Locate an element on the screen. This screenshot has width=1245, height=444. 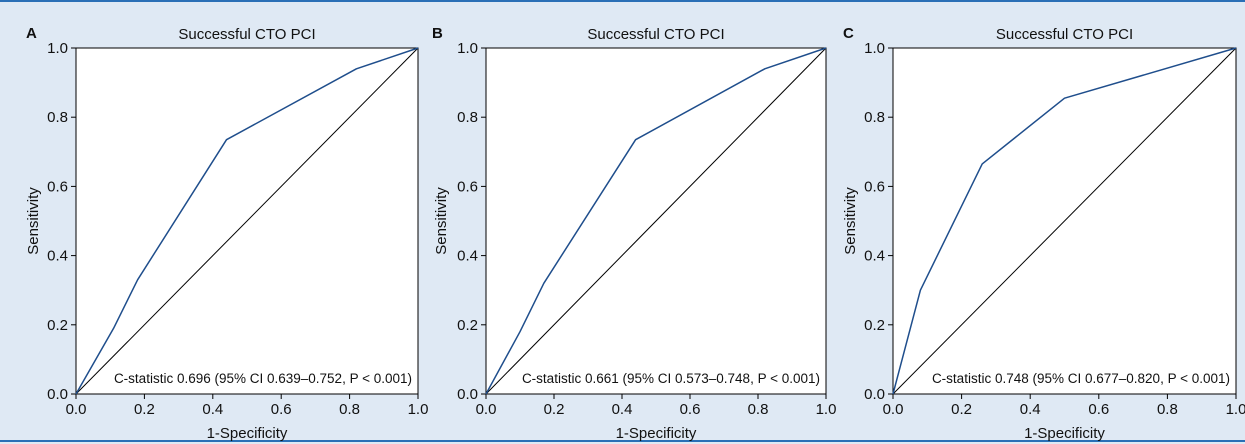
panel-c-y-tick-label: 1.0 is located at coordinates (874, 48).